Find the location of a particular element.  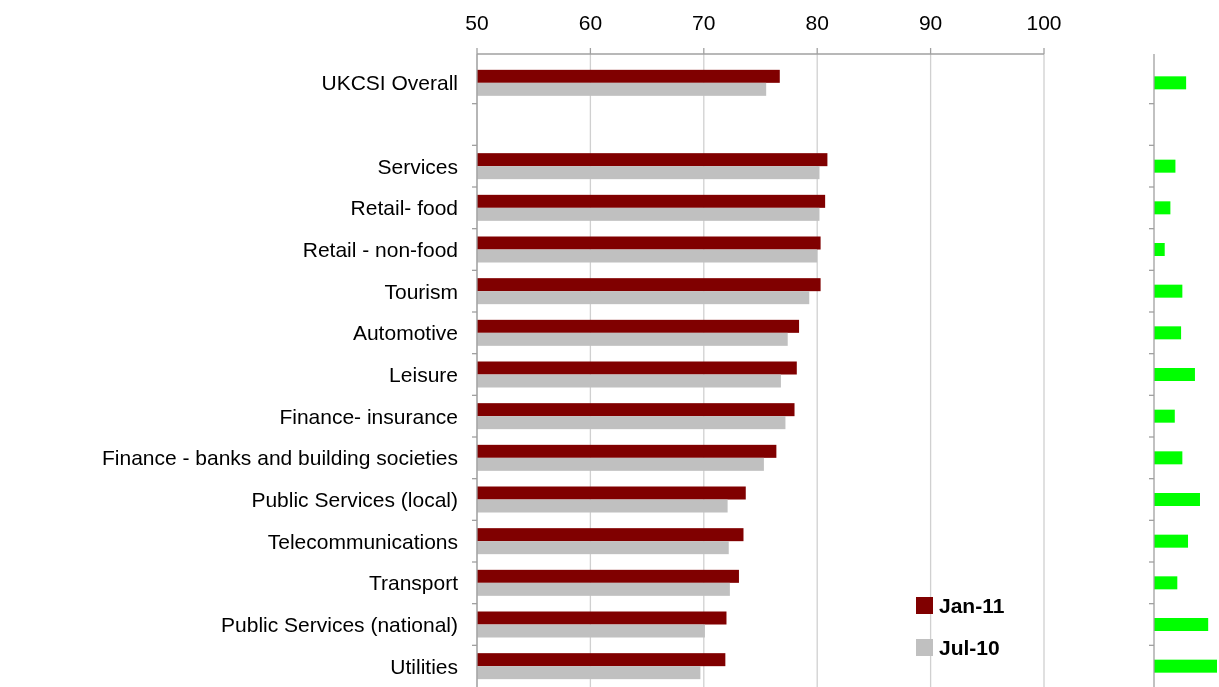

y-tick-label: Finance - banks and building societies is located at coordinates (279, 458).